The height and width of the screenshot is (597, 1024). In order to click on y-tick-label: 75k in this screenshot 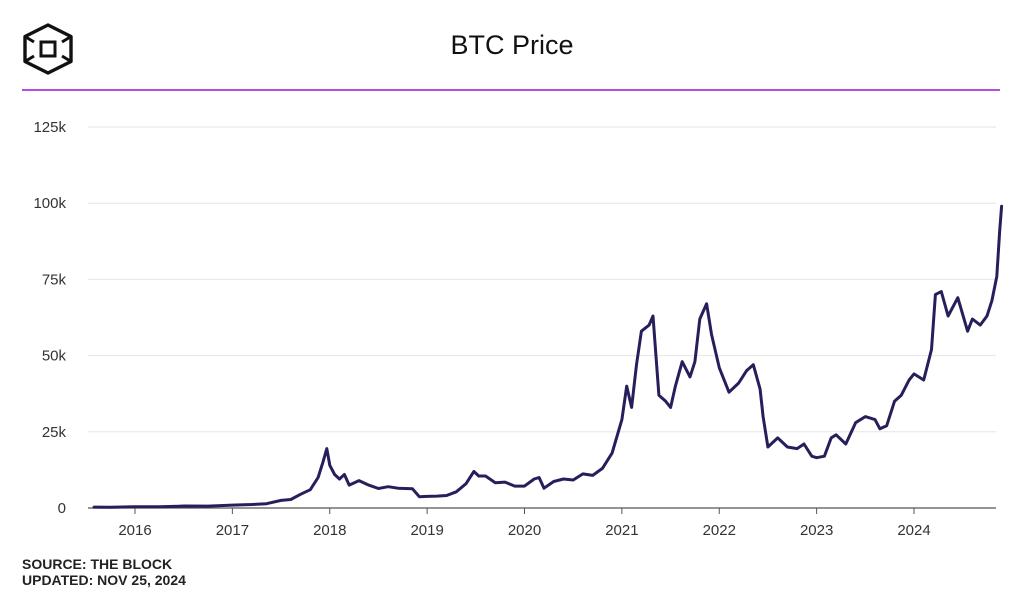, I will do `click(54, 279)`.